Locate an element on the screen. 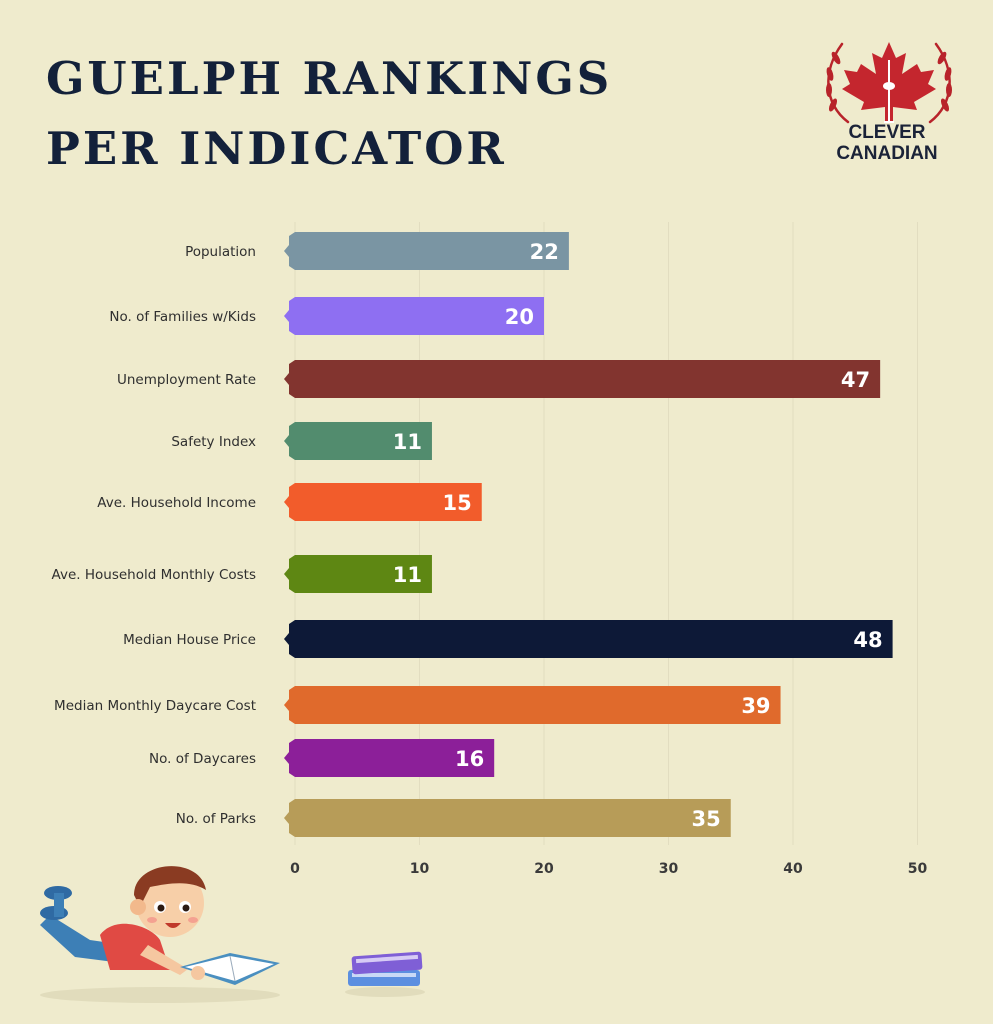  book-stack-illustration is located at coordinates (385, 974).